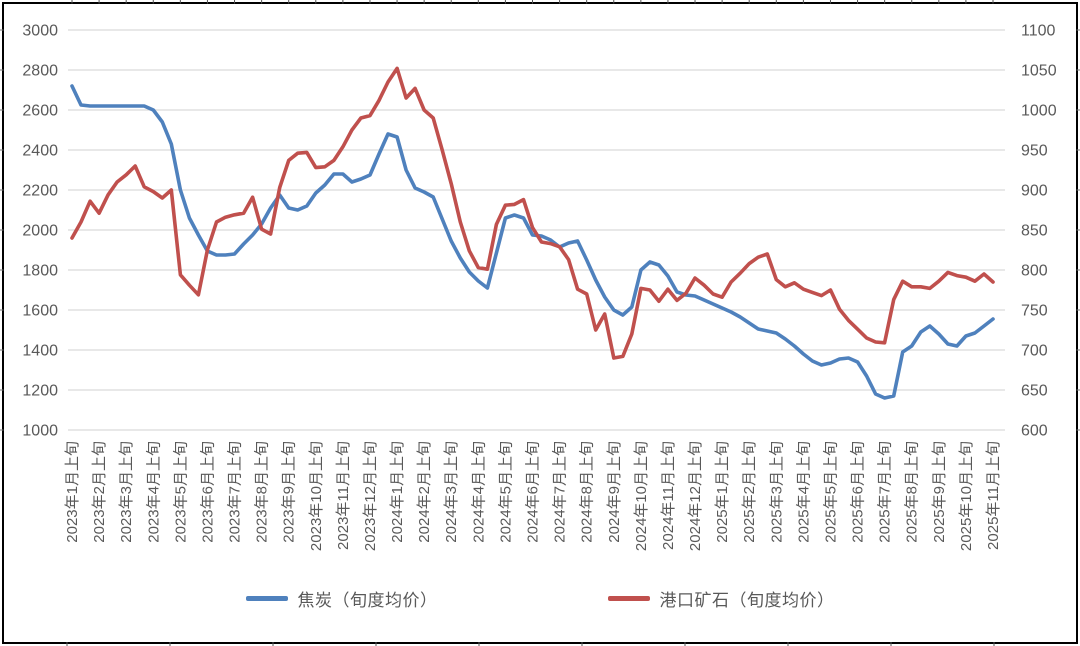  I want to click on x-axis-tick-label: 2024年10月上旬, so click(641, 496).